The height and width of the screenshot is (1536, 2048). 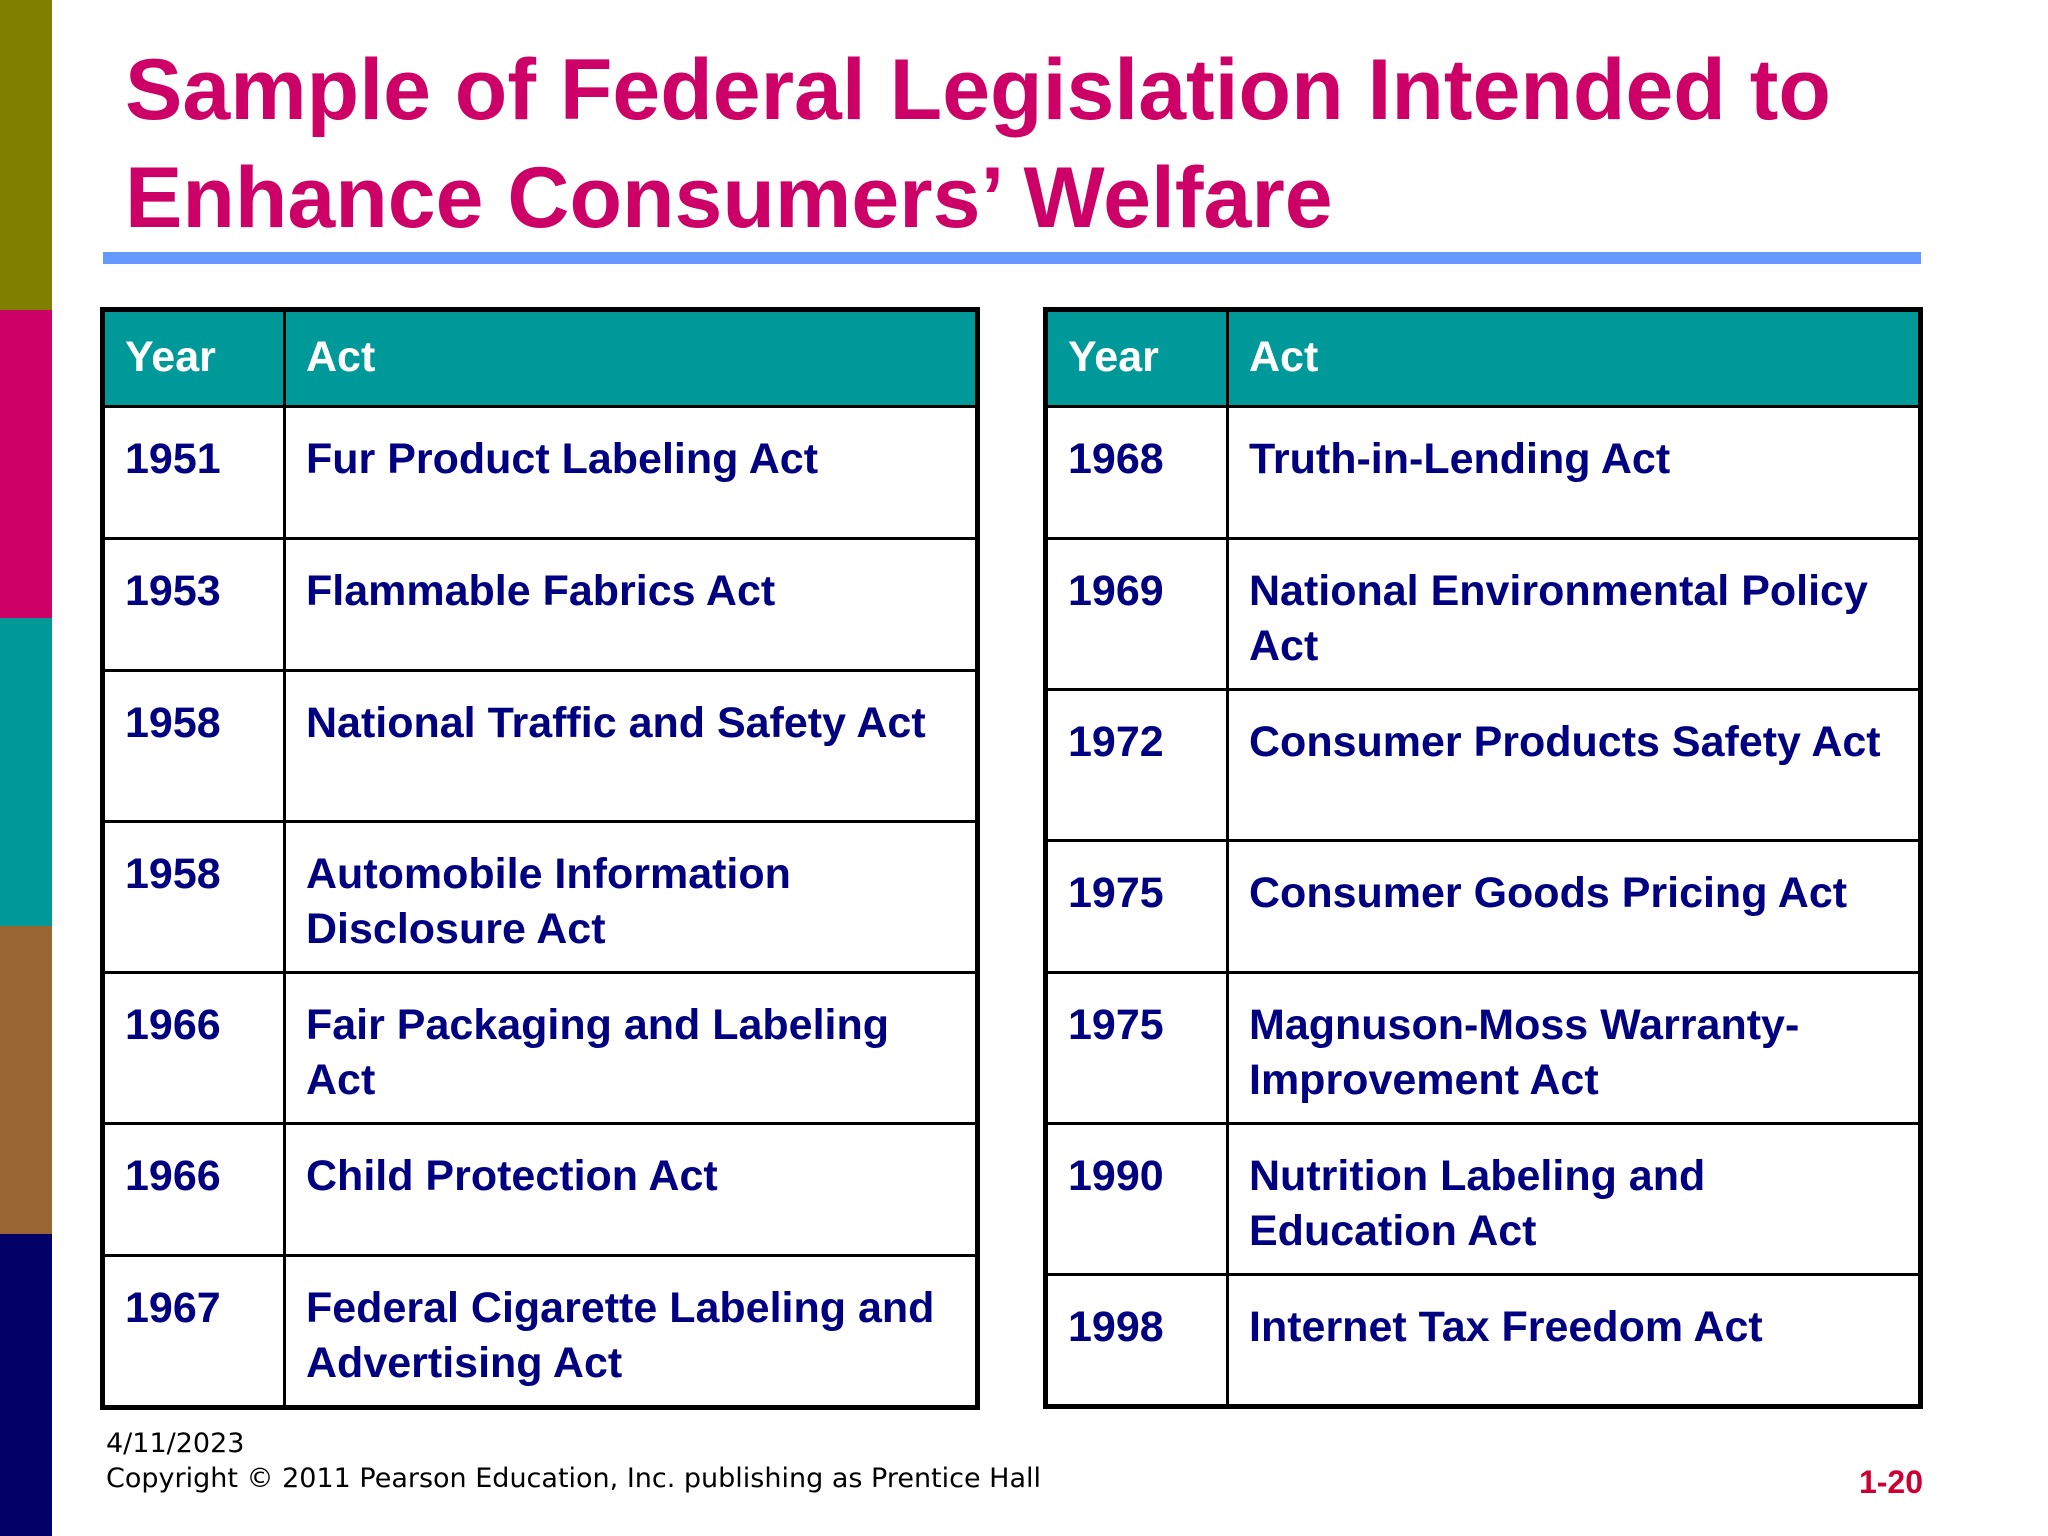 What do you see at coordinates (26, 1080) in the screenshot?
I see `side-stripe-brown` at bounding box center [26, 1080].